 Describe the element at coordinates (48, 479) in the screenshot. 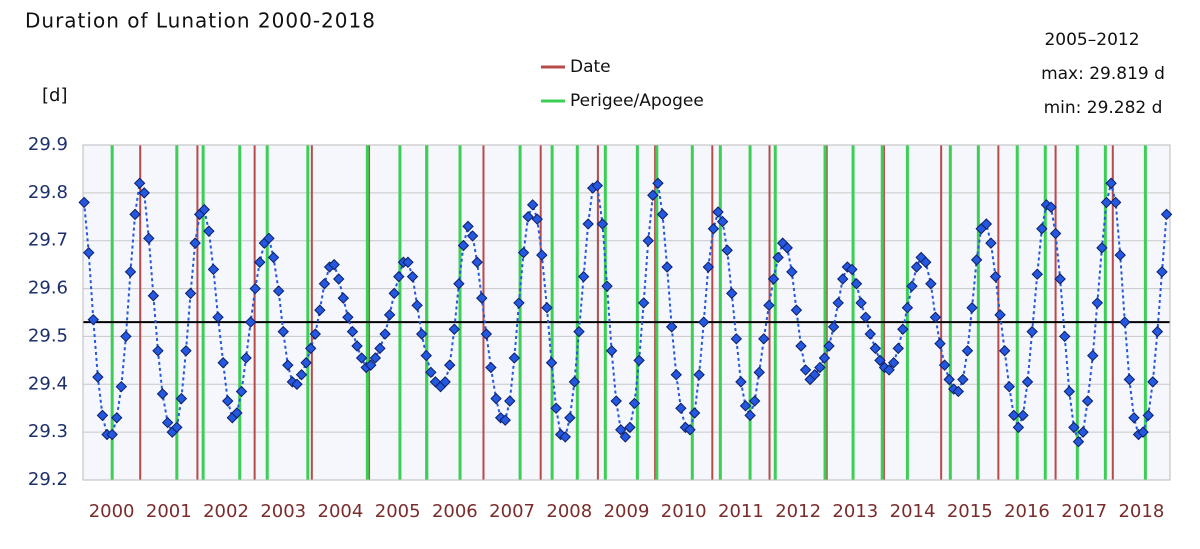

I see `y-tick-label: 29.2` at that location.